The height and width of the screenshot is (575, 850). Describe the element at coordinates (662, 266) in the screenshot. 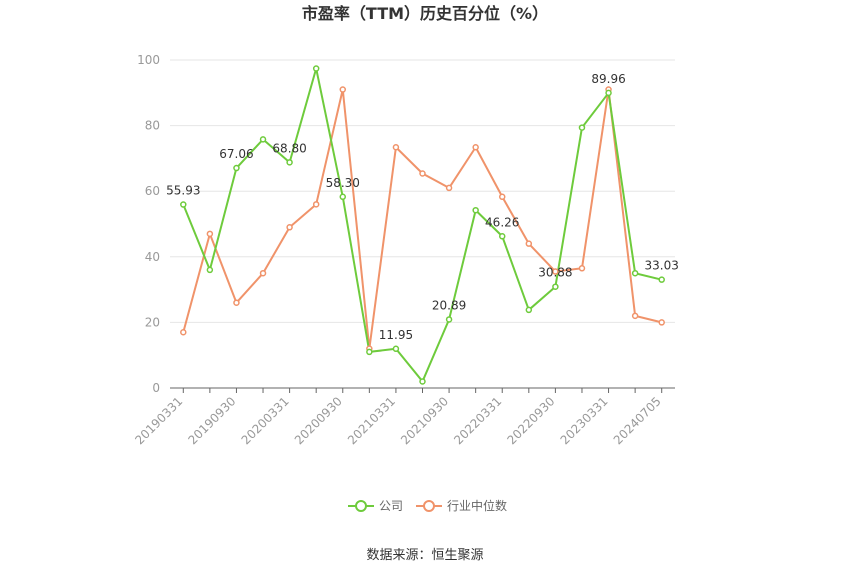

I see `data-label: 33.03` at that location.